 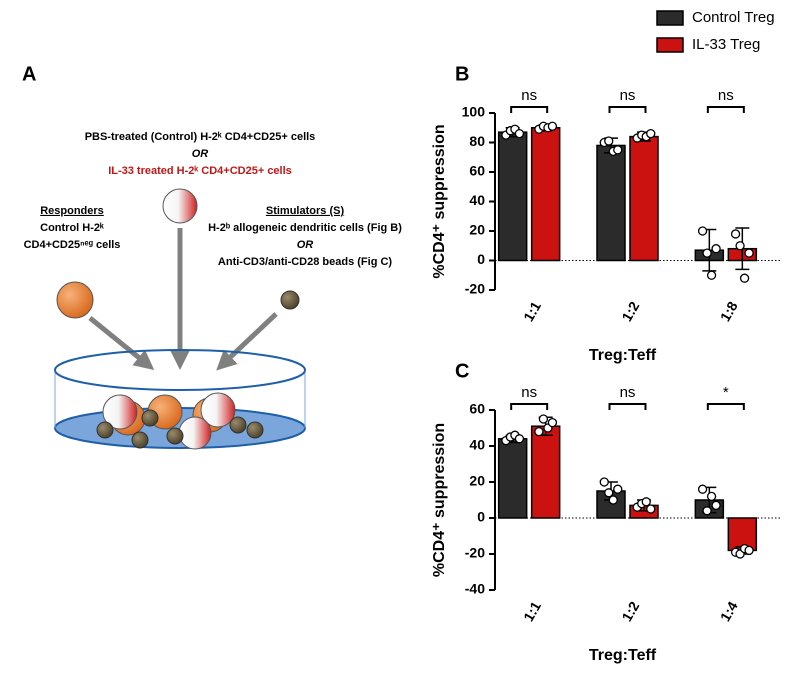 What do you see at coordinates (726, 392) in the screenshot?
I see `significance-label: *` at bounding box center [726, 392].